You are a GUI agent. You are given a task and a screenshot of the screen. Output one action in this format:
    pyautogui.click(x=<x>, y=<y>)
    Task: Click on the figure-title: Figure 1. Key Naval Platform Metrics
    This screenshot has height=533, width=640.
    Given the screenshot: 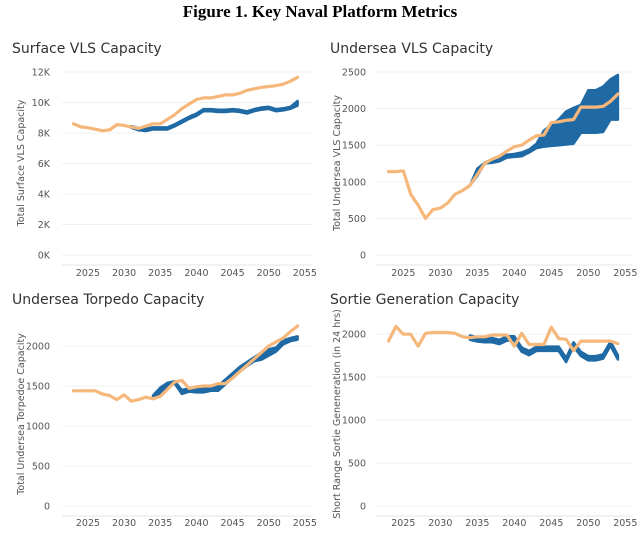 What is the action you would take?
    pyautogui.click(x=320, y=11)
    